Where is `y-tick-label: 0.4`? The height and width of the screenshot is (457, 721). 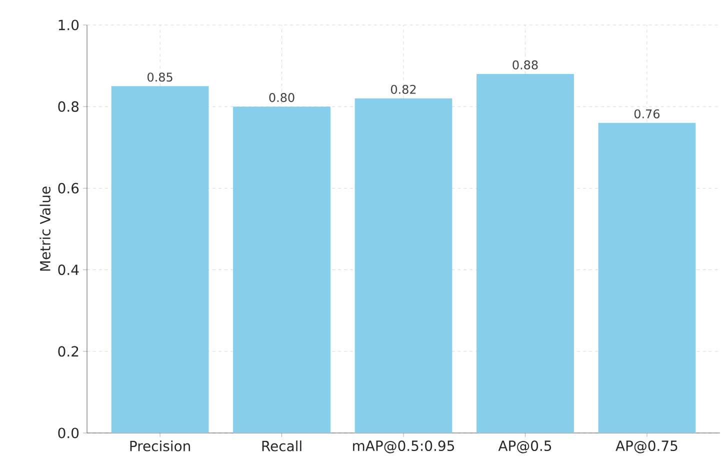
y-tick-label: 0.4 is located at coordinates (68, 270).